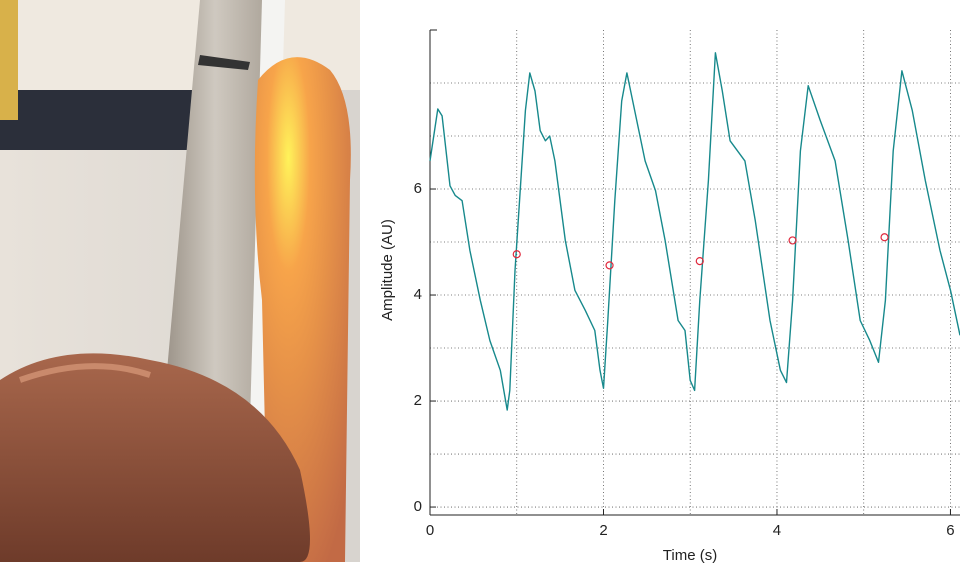 The width and height of the screenshot is (960, 571). Describe the element at coordinates (418, 188) in the screenshot. I see `y-tick-label: 6` at that location.